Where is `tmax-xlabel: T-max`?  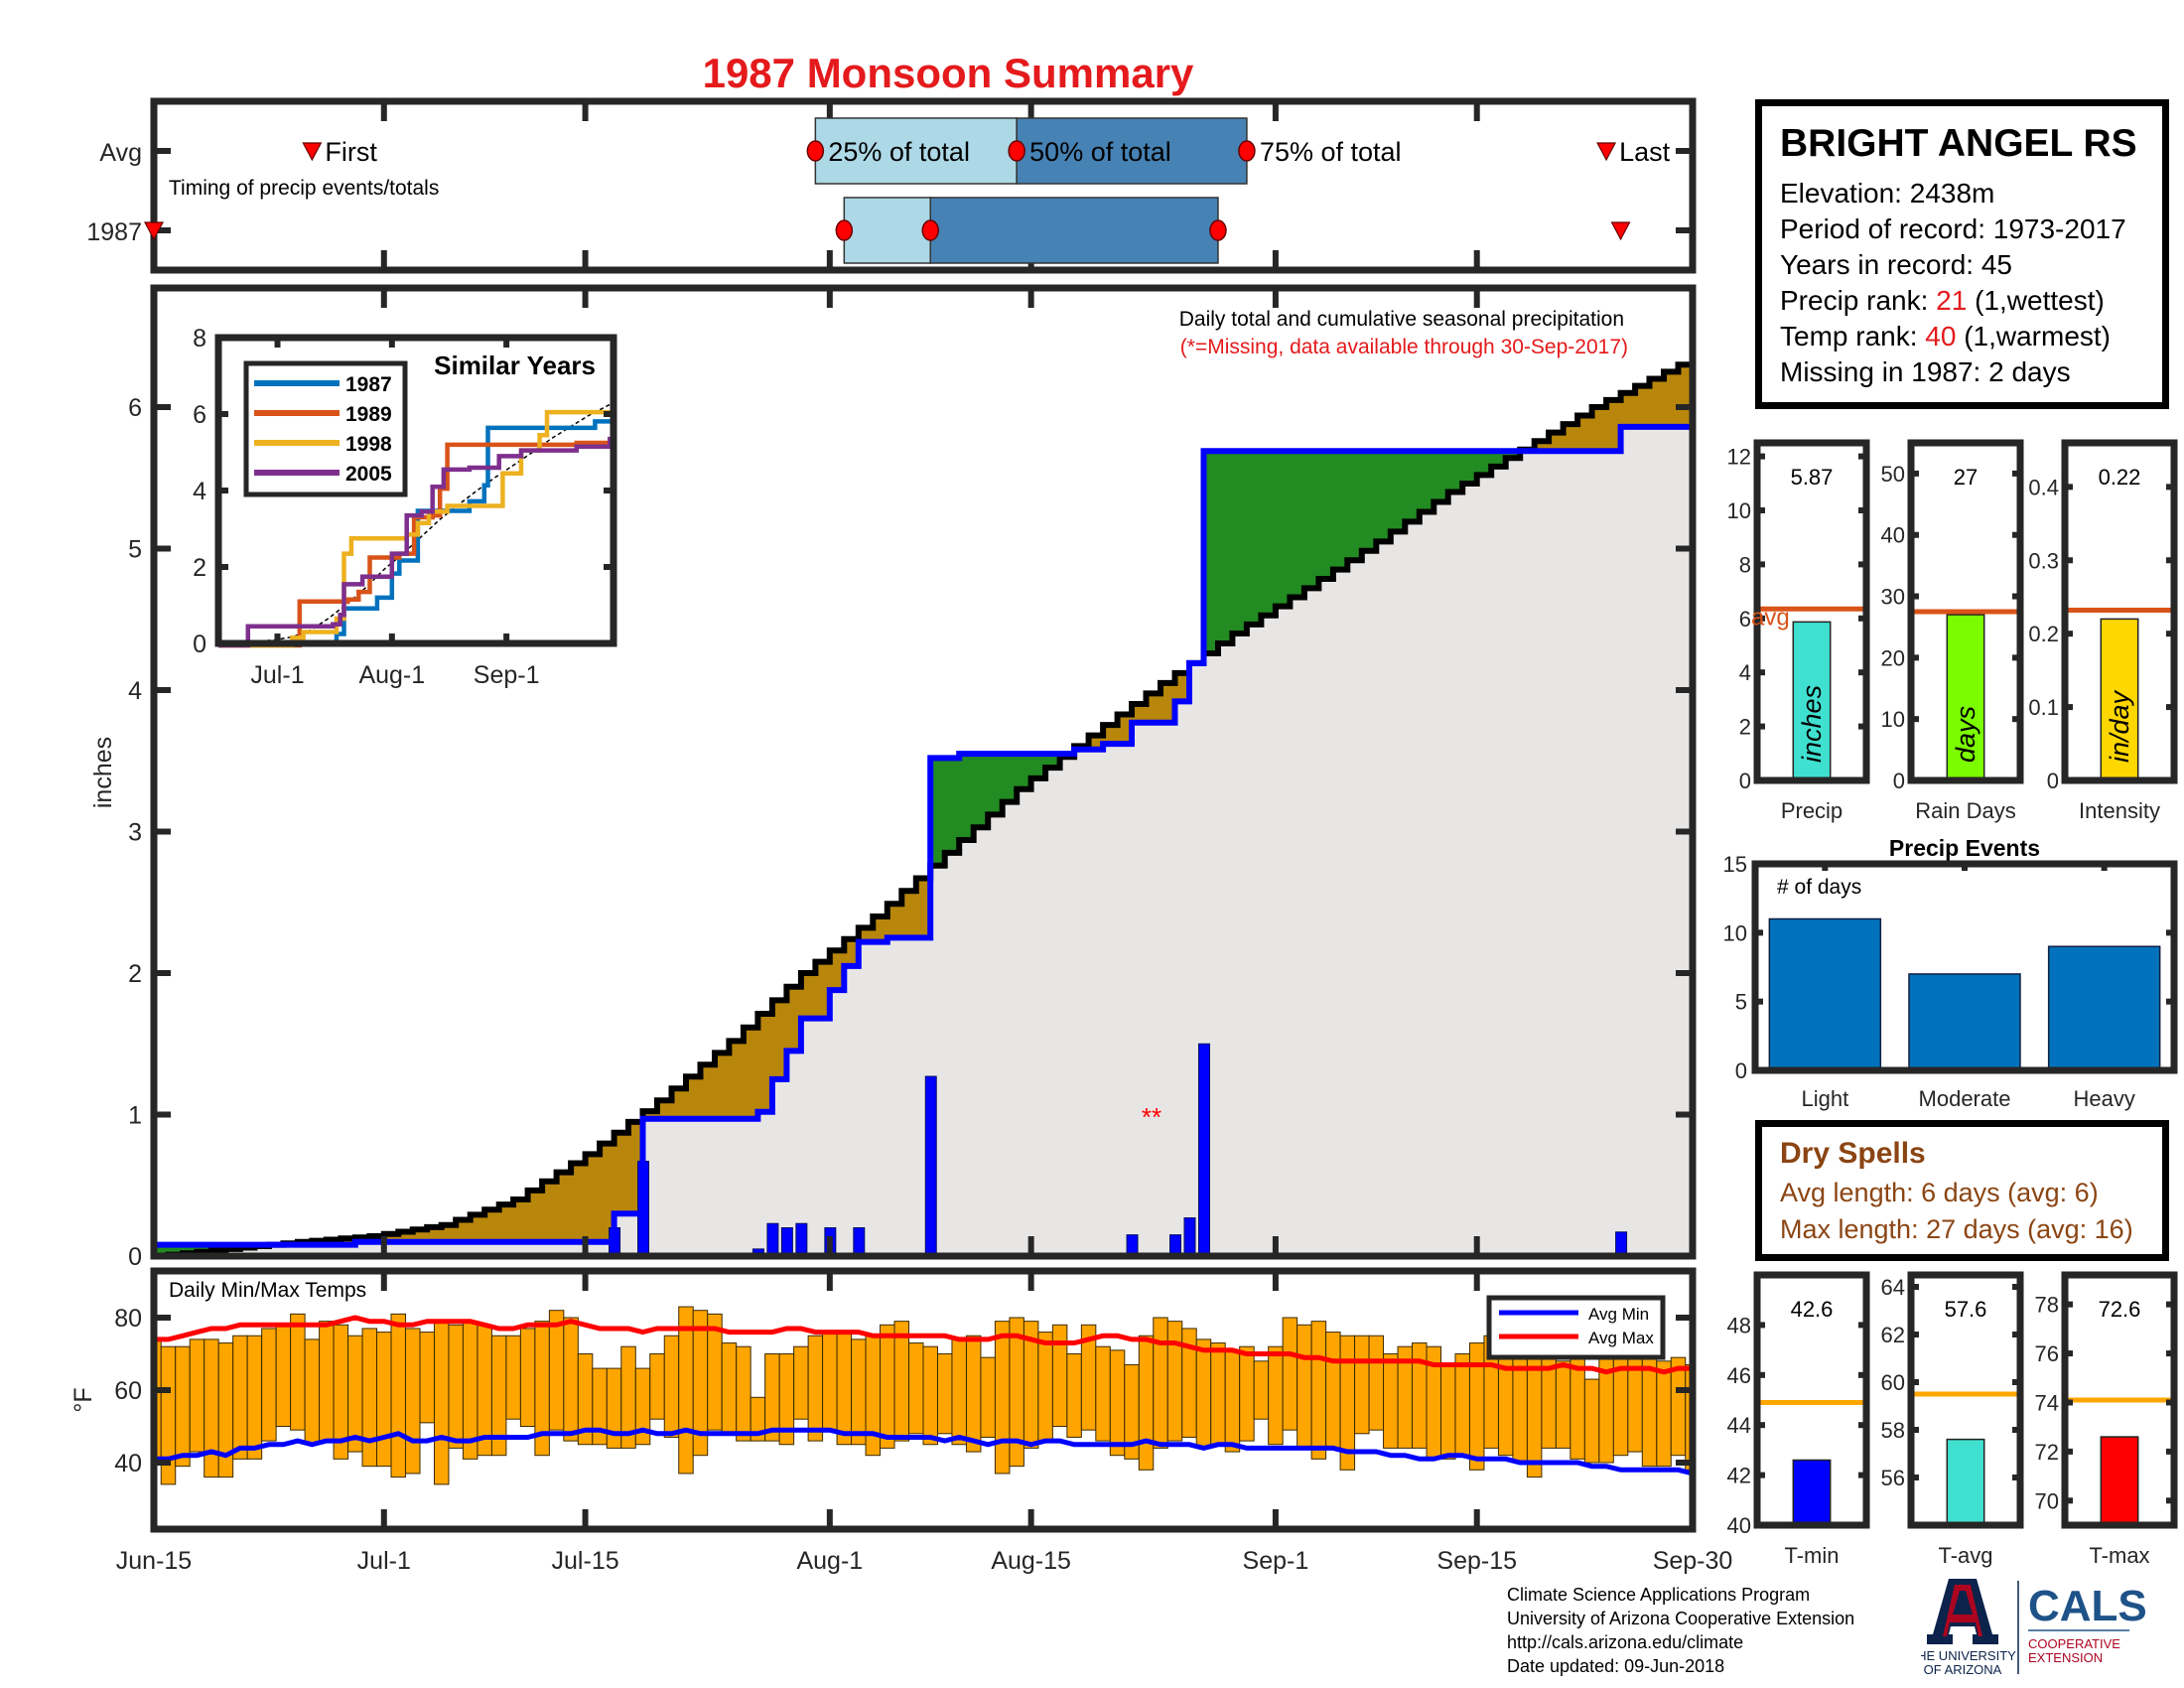 tmax-xlabel: T-max is located at coordinates (2119, 1555).